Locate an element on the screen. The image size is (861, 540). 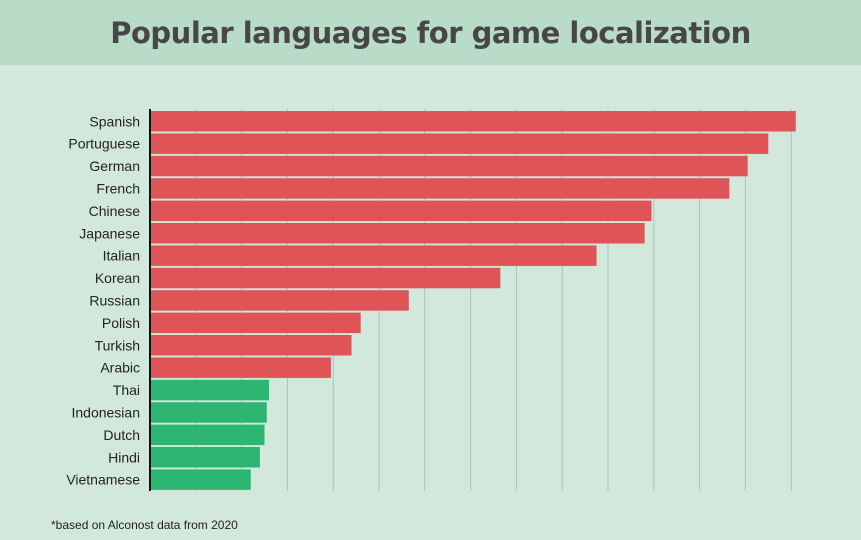
category-label: Polish is located at coordinates (121, 323).